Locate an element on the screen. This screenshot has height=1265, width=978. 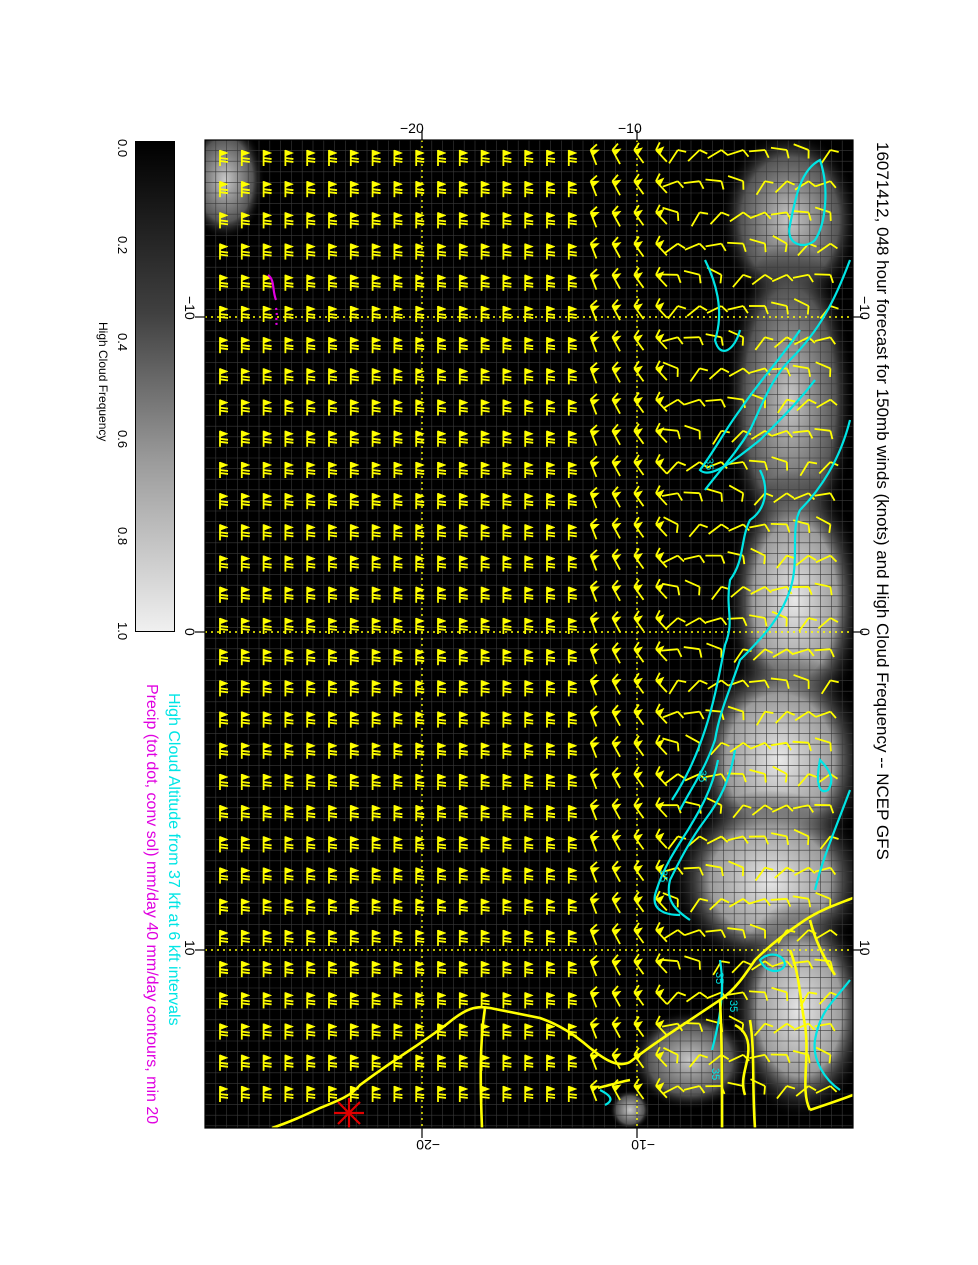
right-tick-label: −10 is located at coordinates (865, 308).